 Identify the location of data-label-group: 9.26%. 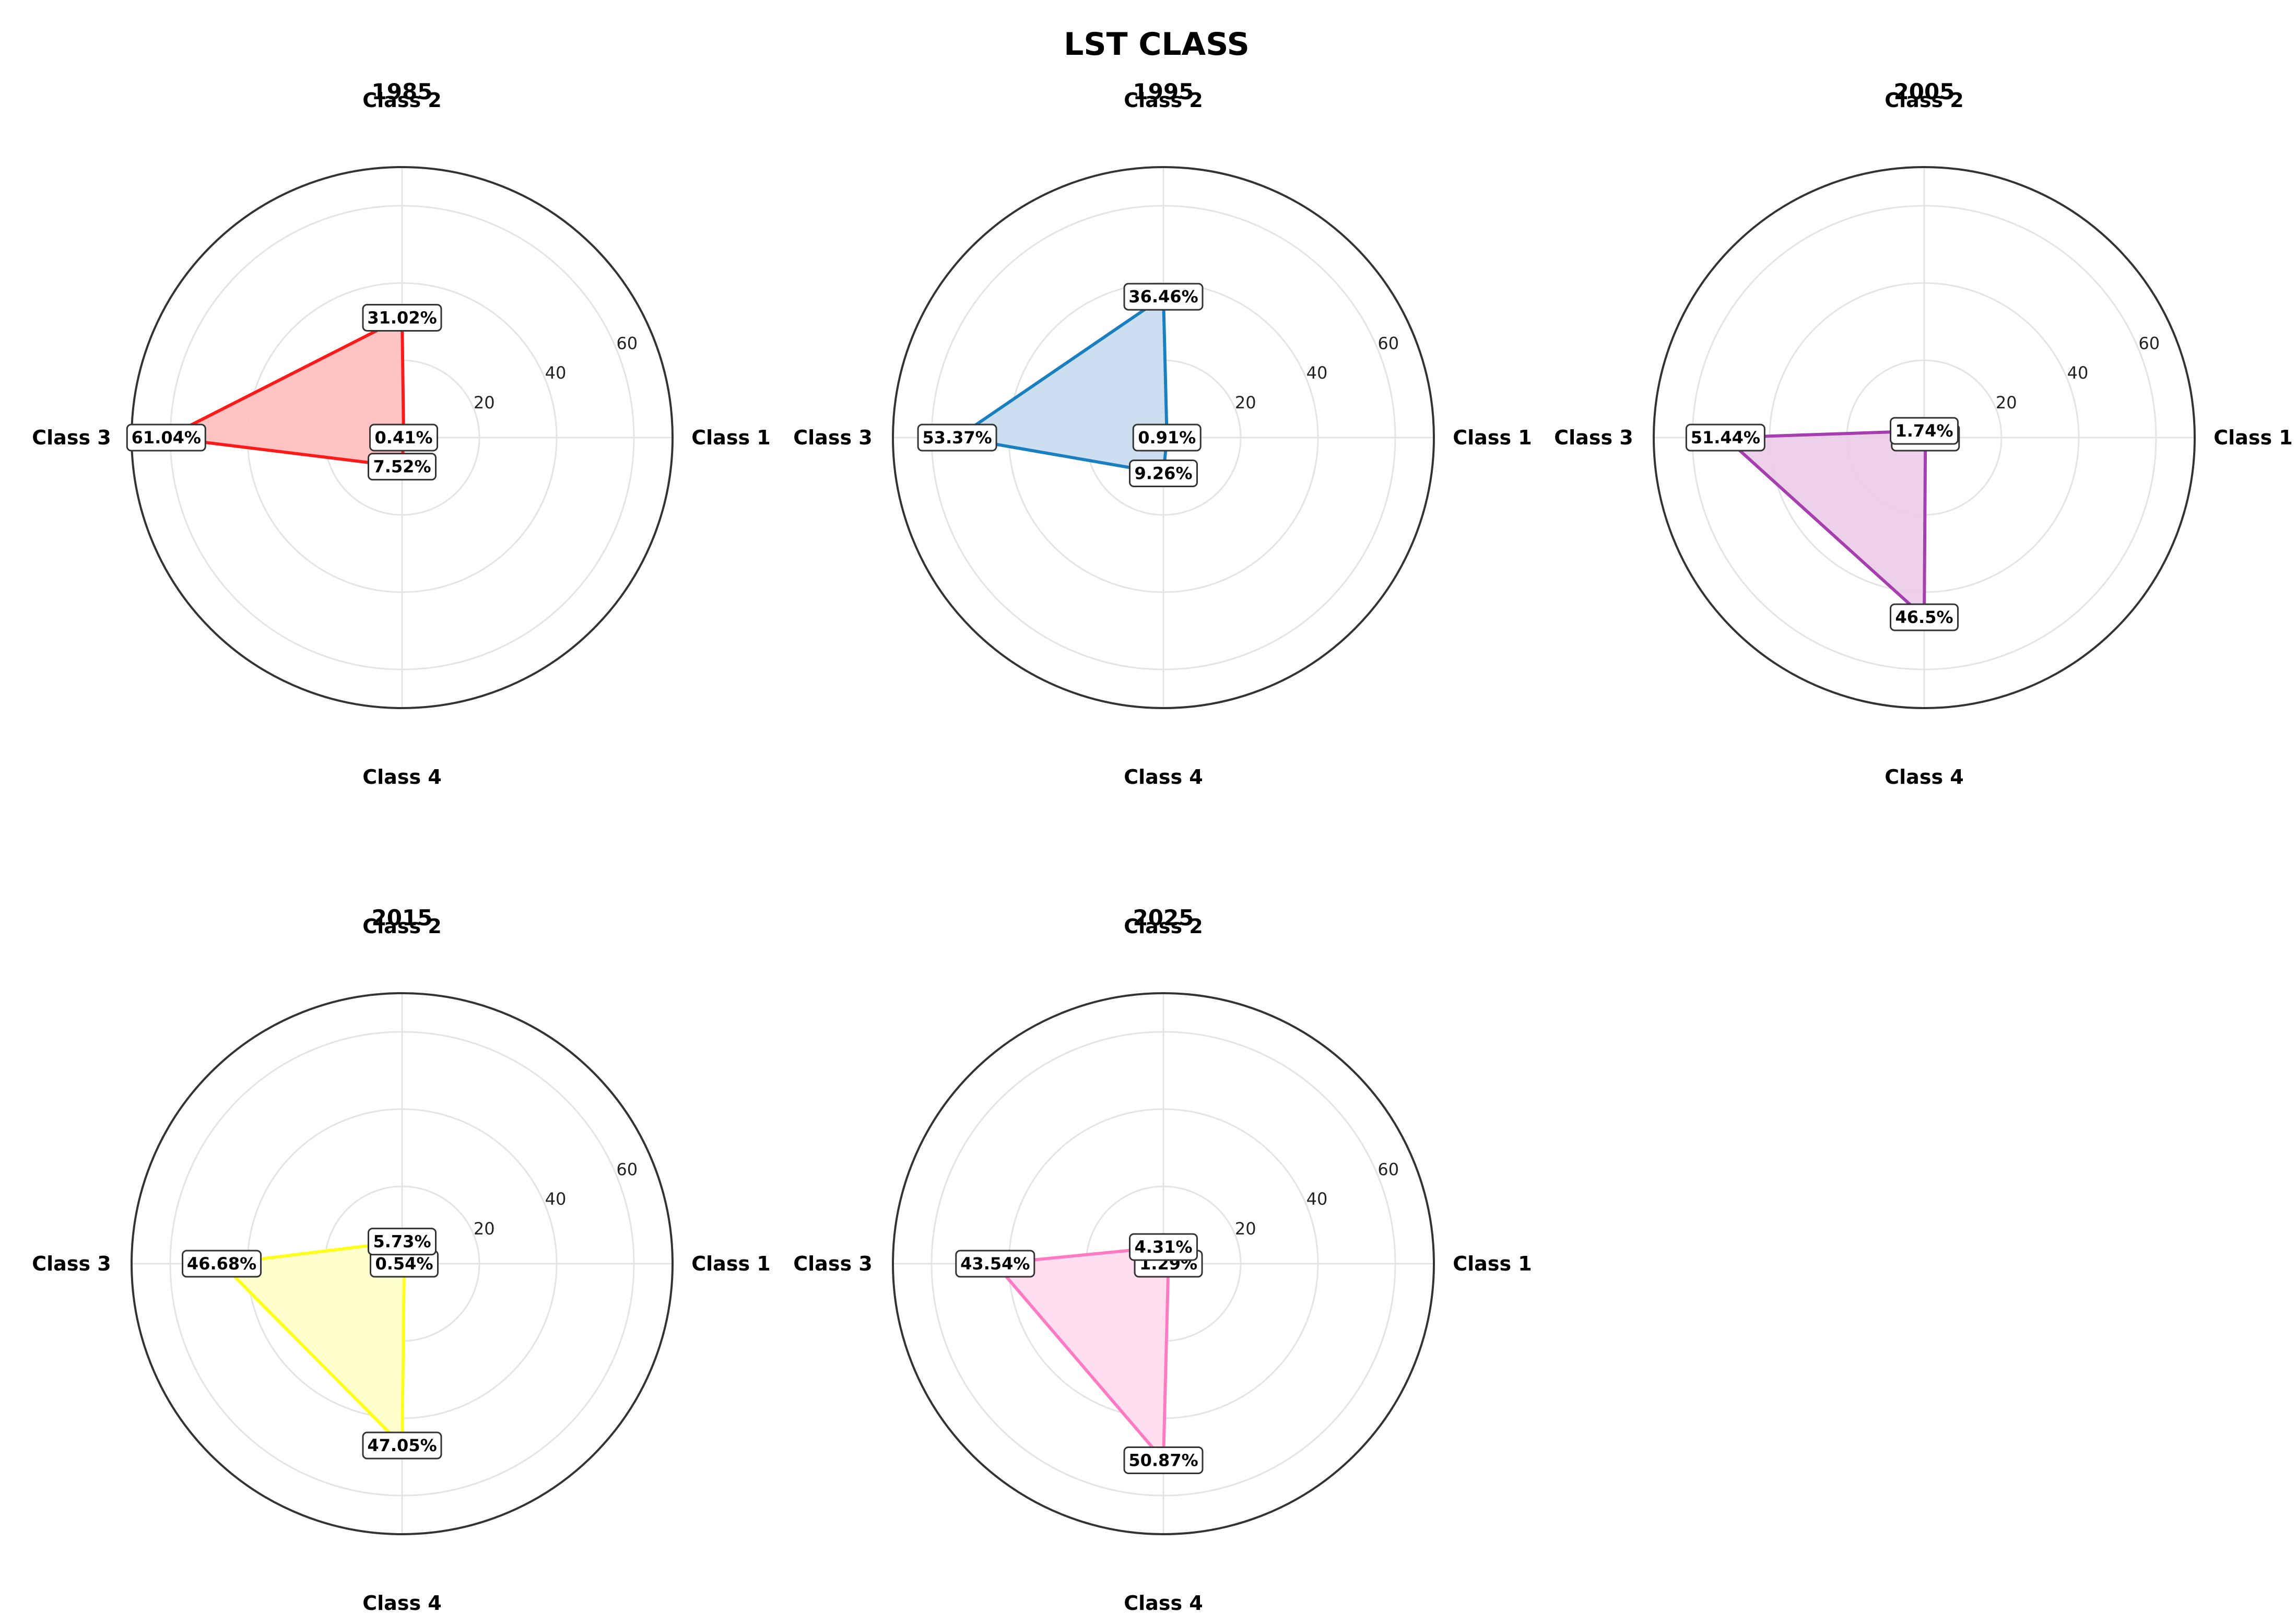
(1163, 474).